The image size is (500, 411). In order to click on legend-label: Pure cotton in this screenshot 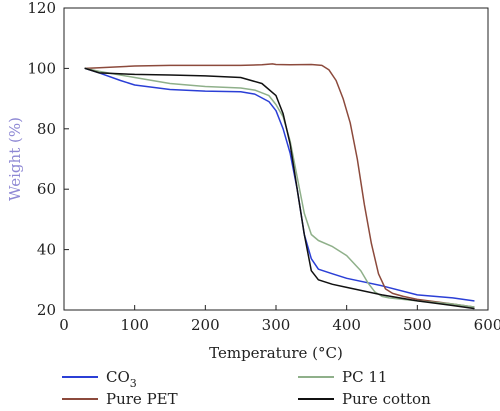, I will do `click(386, 399)`.